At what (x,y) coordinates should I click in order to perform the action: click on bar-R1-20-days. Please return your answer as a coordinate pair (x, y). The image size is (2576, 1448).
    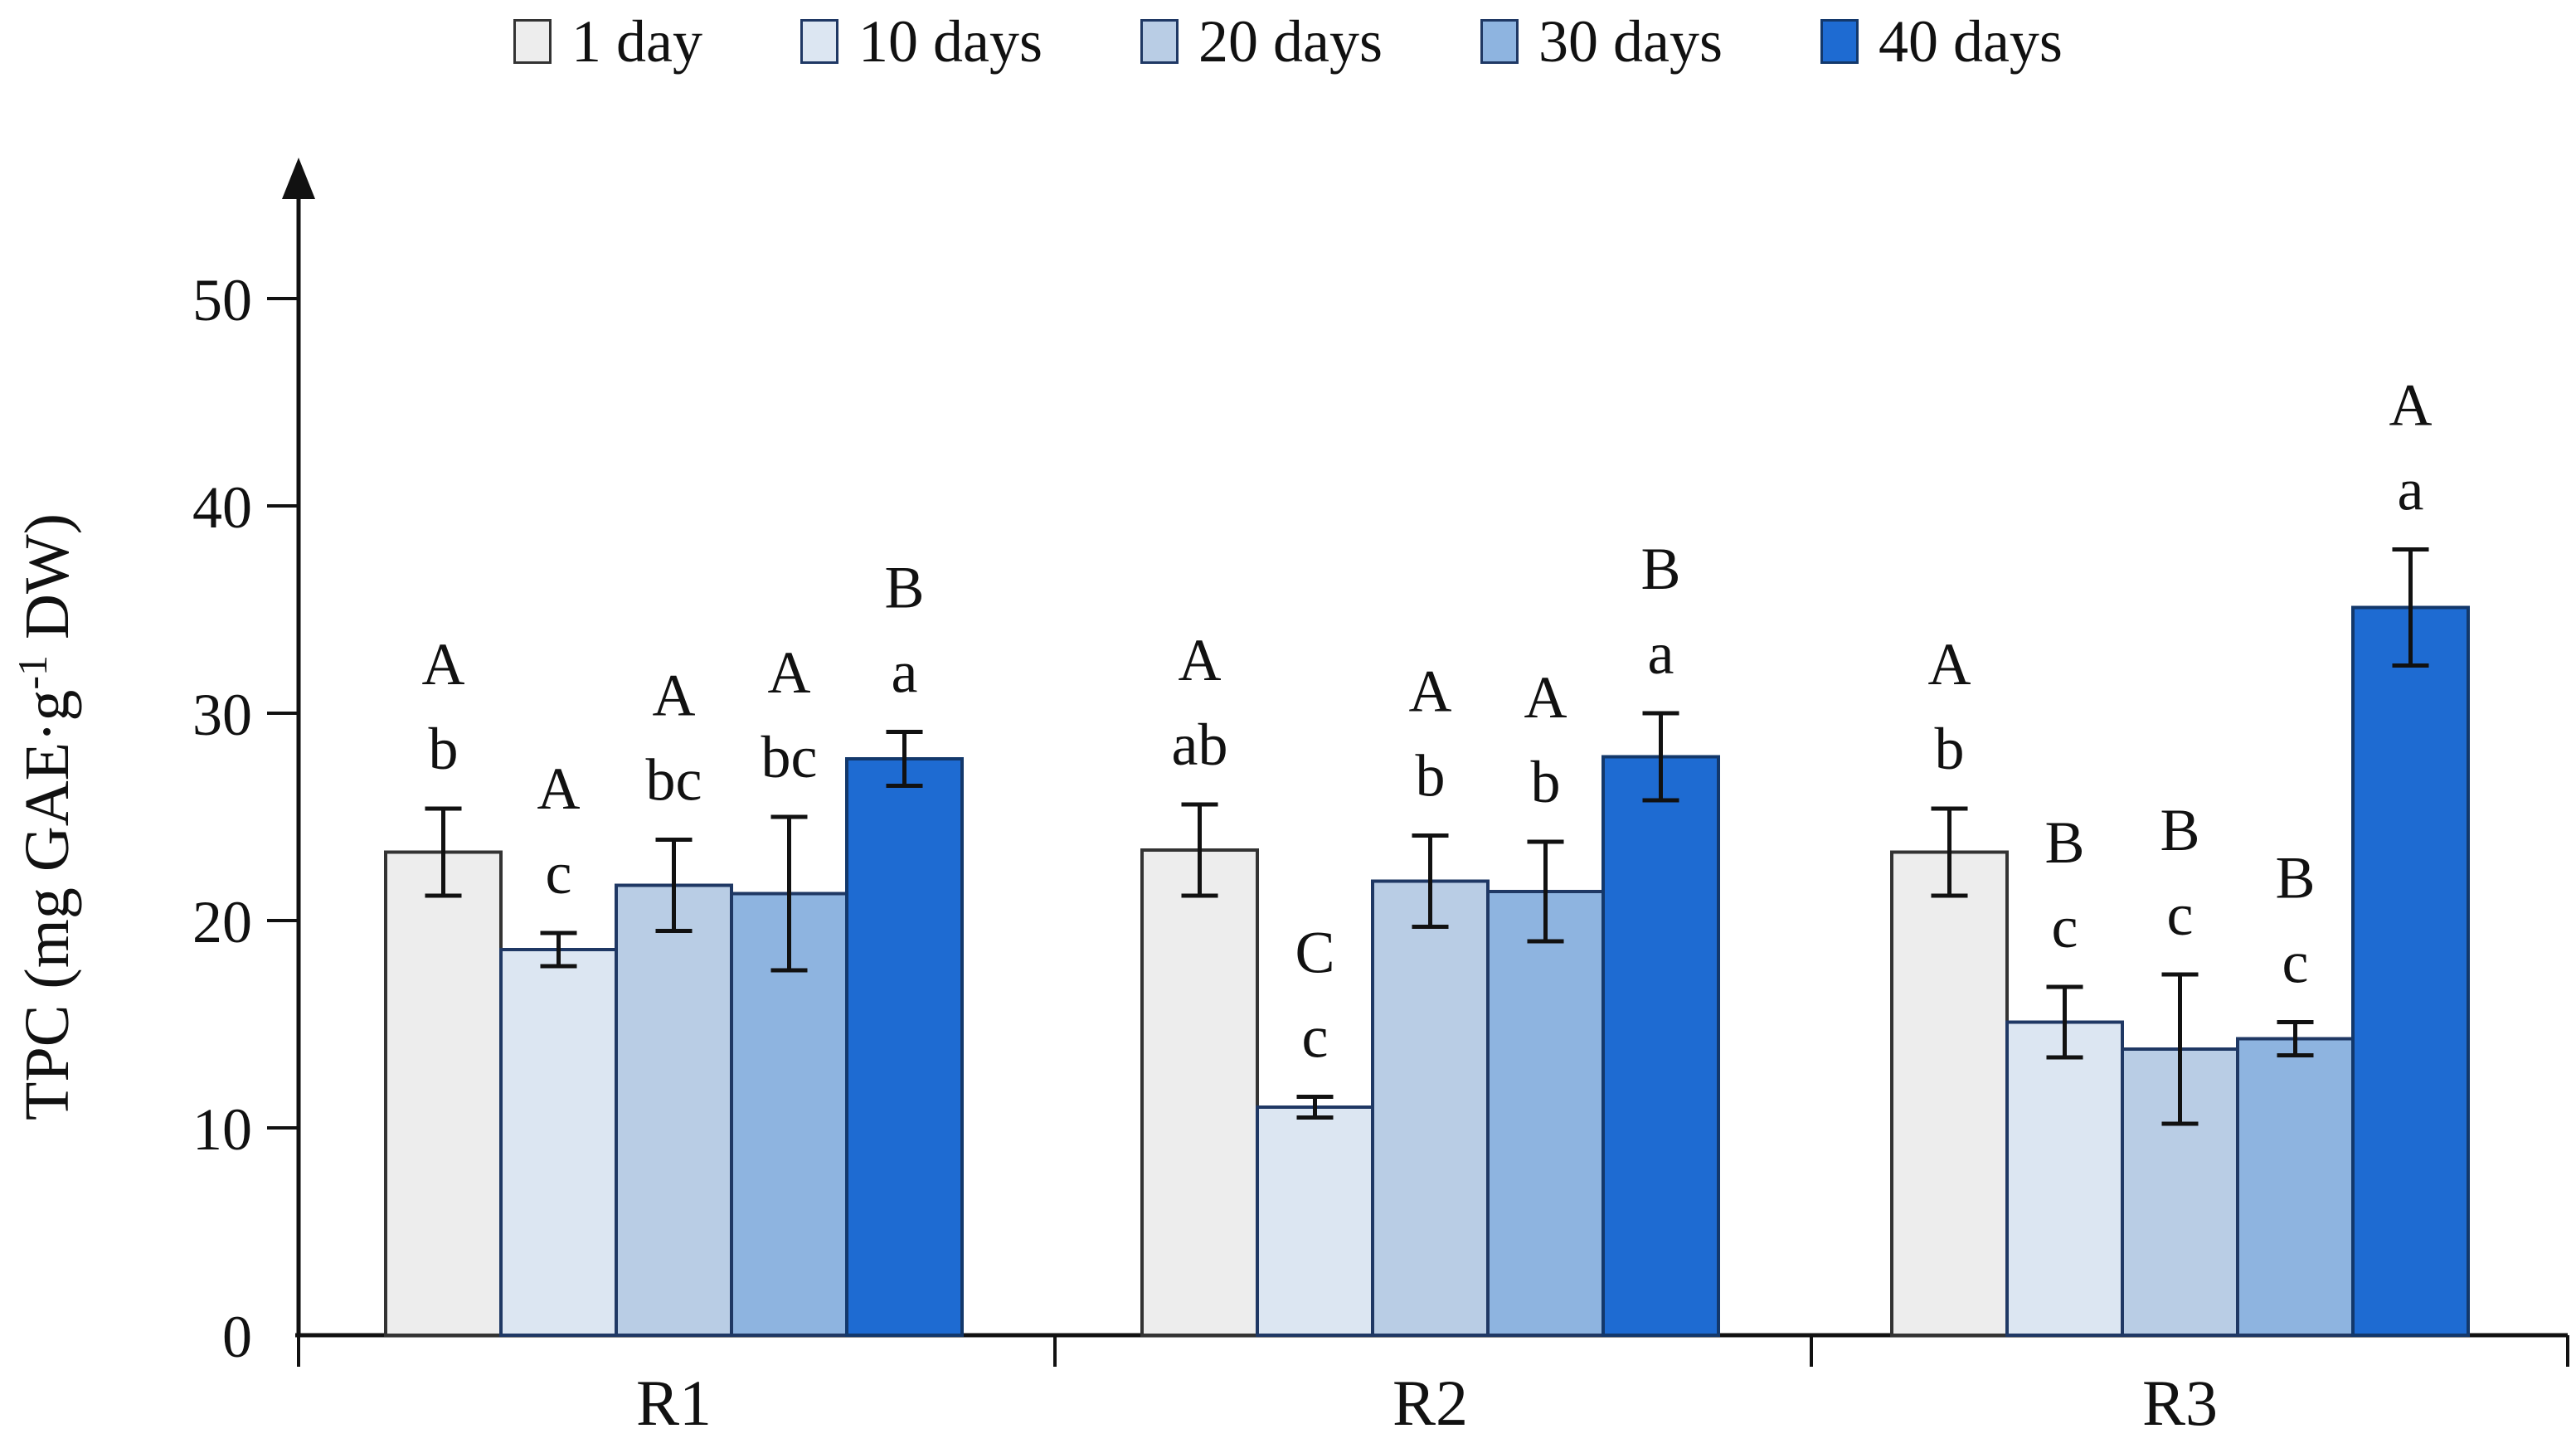
    Looking at the image, I should click on (674, 1110).